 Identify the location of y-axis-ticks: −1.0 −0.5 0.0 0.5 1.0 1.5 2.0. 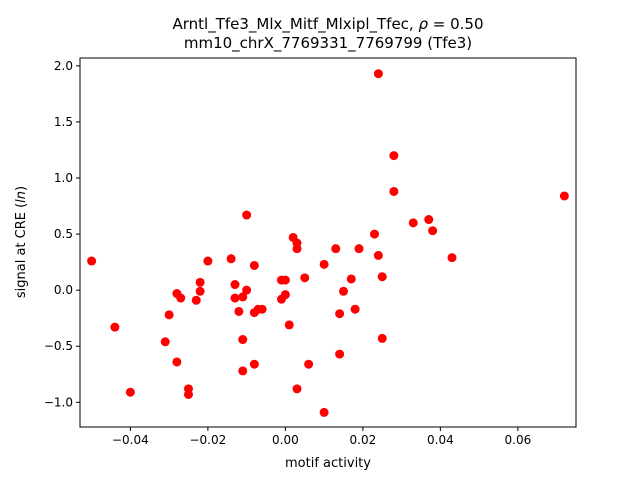
(62, 234).